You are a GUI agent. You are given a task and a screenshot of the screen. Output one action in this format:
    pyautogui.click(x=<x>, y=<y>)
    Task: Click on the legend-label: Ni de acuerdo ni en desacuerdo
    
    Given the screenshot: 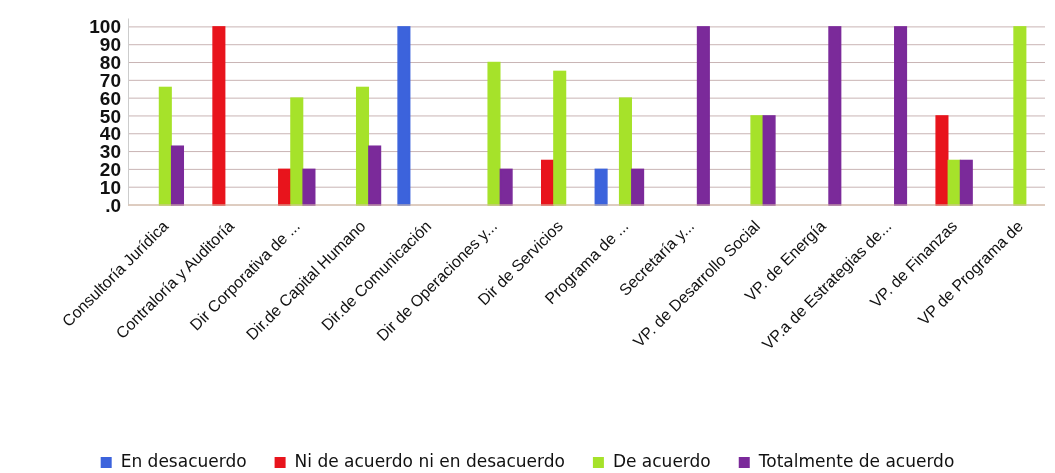 What is the action you would take?
    pyautogui.click(x=429, y=461)
    